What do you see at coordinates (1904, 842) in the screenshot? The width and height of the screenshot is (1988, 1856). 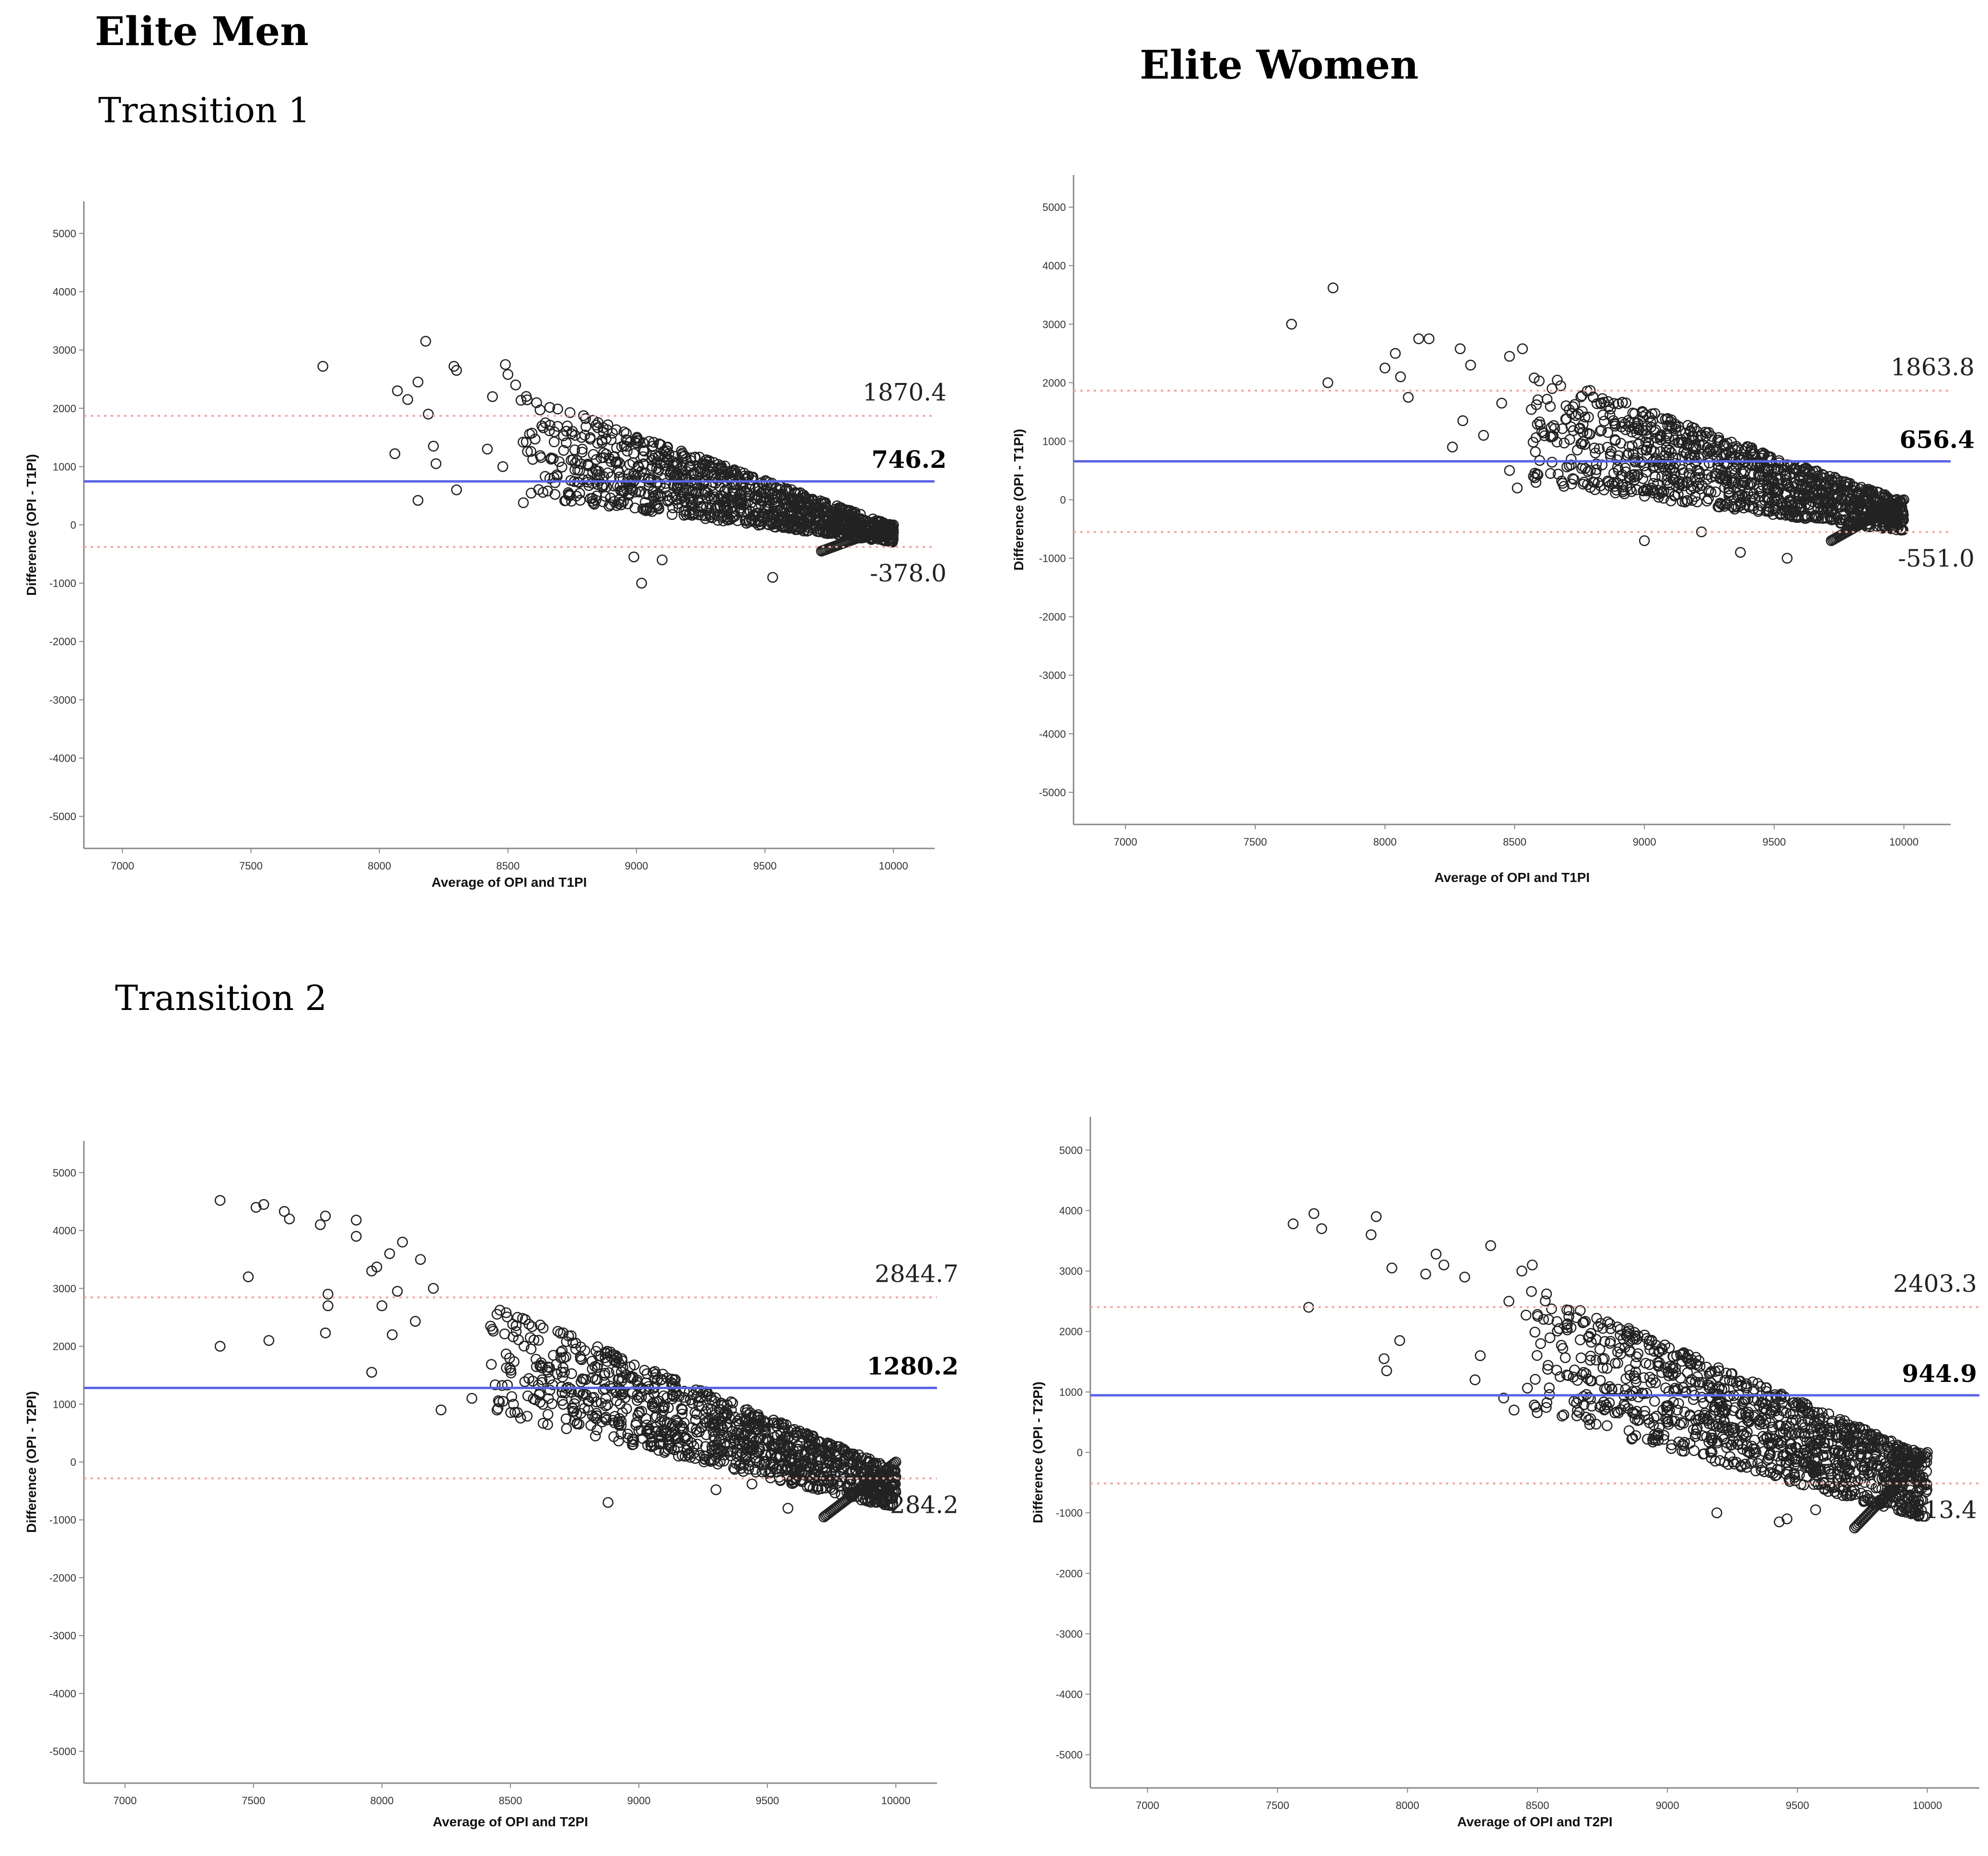 I see `x-tick-label: 10000` at bounding box center [1904, 842].